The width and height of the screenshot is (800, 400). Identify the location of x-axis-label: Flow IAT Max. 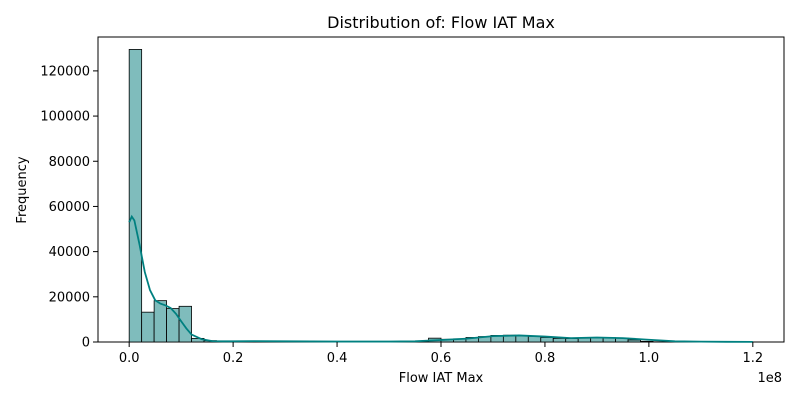
(441, 378).